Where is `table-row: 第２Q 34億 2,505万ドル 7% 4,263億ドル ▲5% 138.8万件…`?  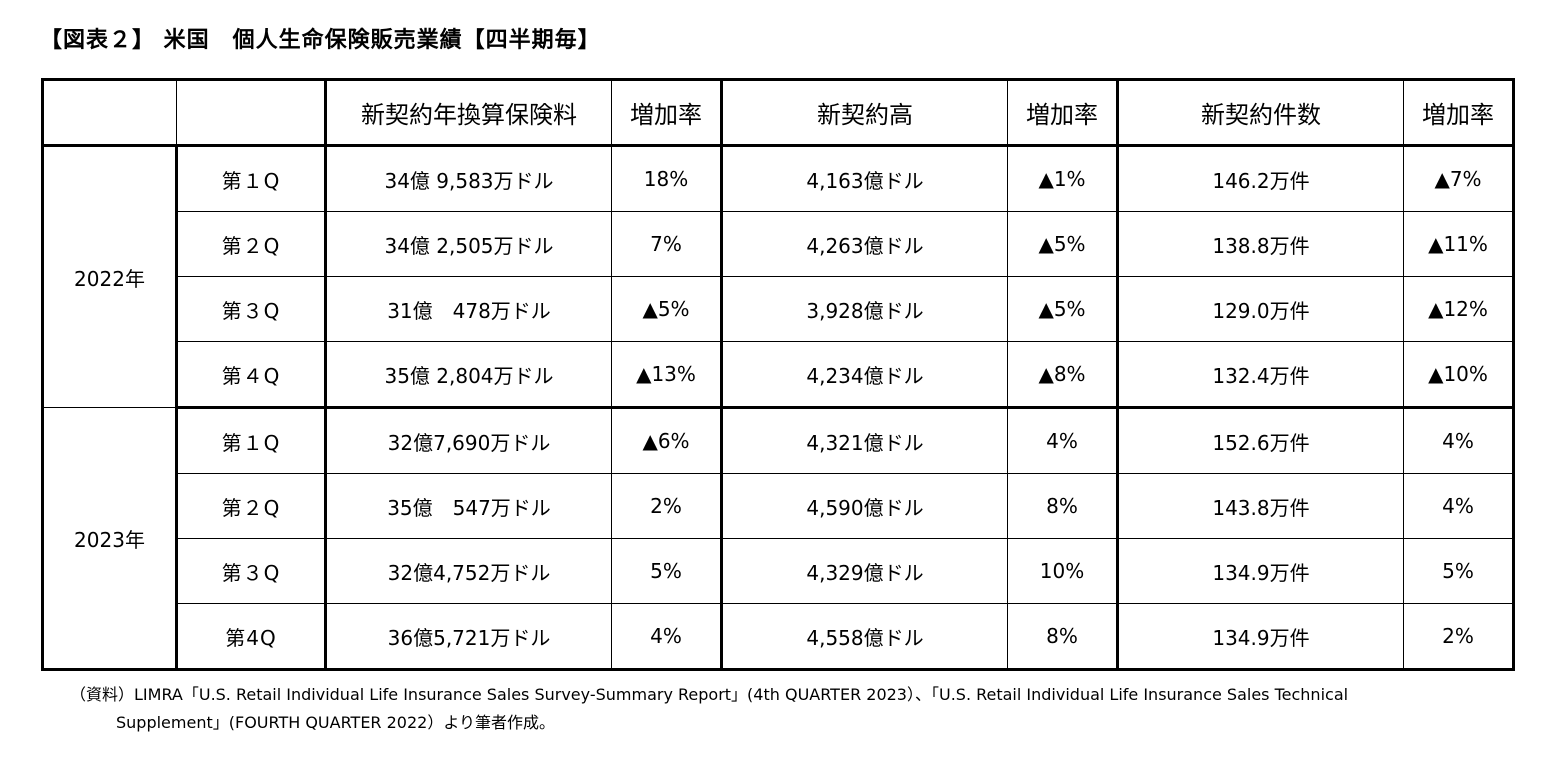 table-row: 第２Q 34億 2,505万ドル 7% 4,263億ドル ▲5% 138.8万件… is located at coordinates (778, 244).